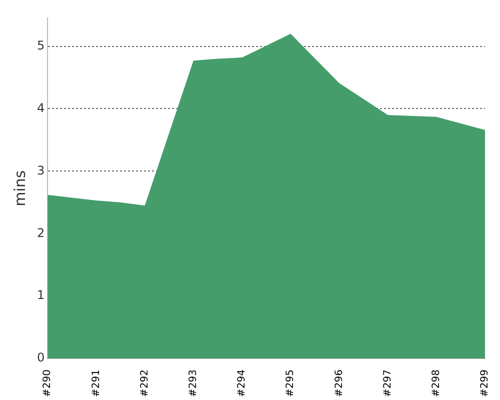  What do you see at coordinates (40, 233) in the screenshot?
I see `y-tick-label: 2` at bounding box center [40, 233].